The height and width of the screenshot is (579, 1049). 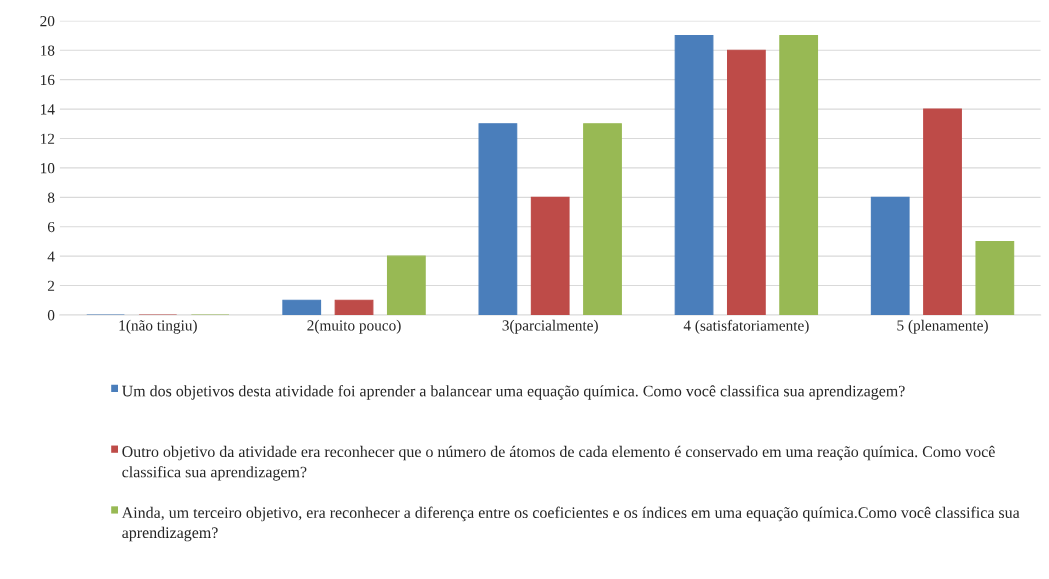 I want to click on x-tick-label: 4 (satisfatoriamente), so click(x=746, y=326).